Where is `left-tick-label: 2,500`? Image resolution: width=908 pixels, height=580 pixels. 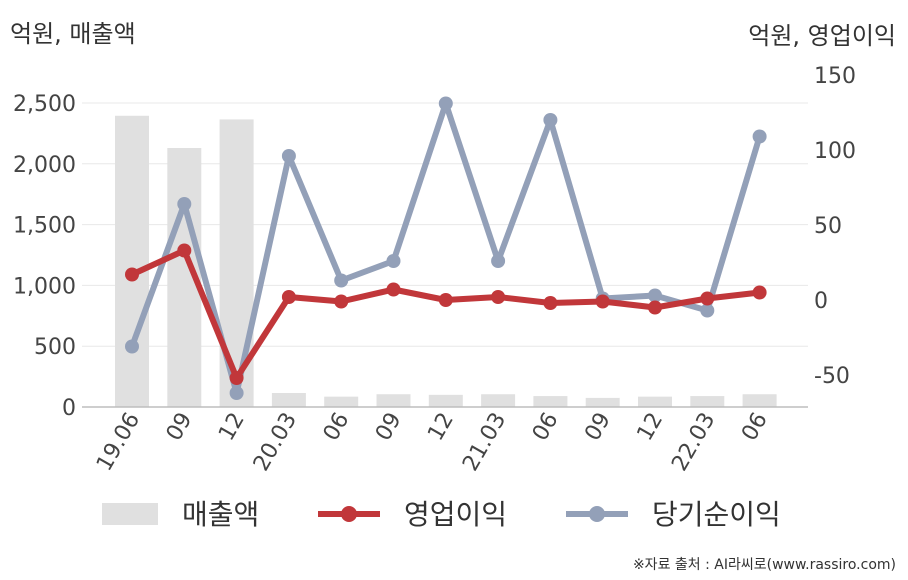
left-tick-label: 2,500 is located at coordinates (44, 104).